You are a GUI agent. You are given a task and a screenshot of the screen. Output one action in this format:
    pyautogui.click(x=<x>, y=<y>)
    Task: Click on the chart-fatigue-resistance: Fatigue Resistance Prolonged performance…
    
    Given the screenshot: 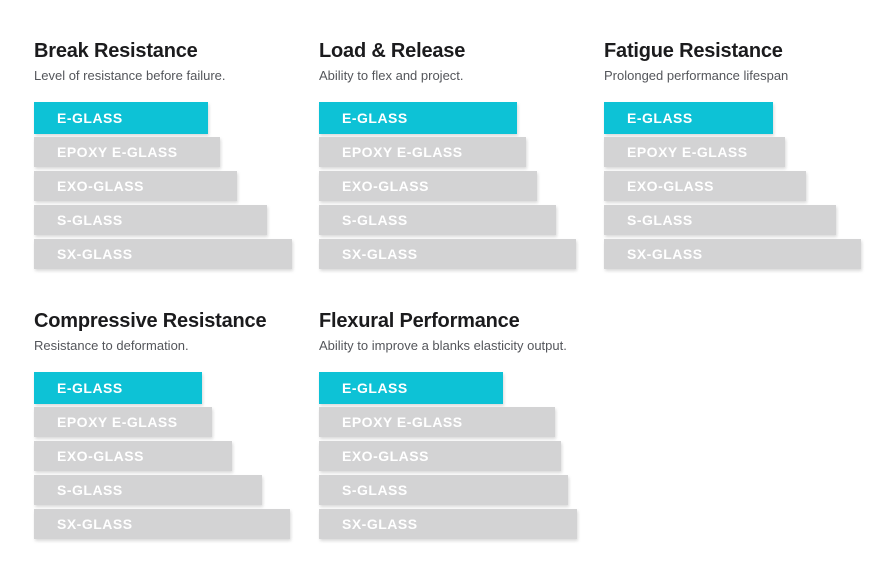 What is the action you would take?
    pyautogui.click(x=739, y=156)
    